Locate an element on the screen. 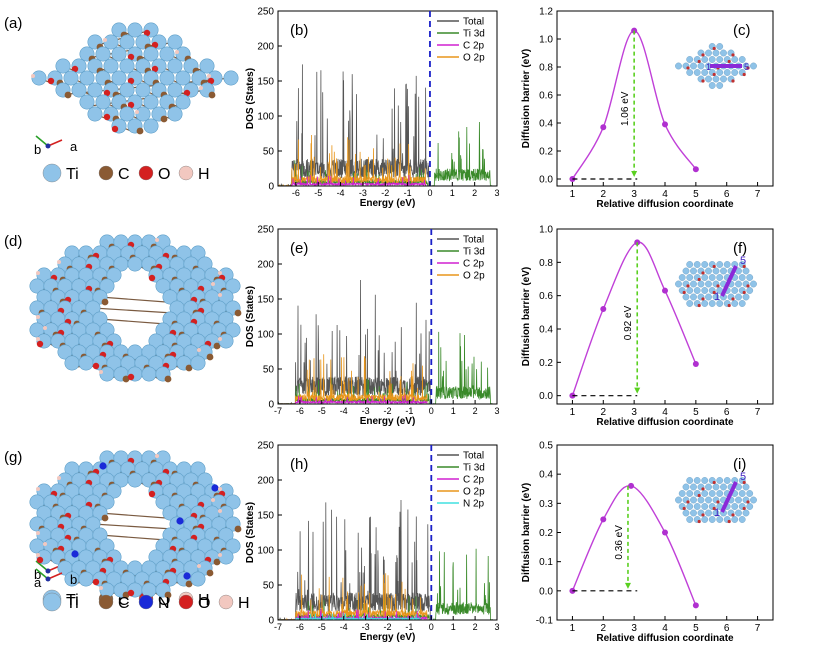 The width and height of the screenshot is (824, 650). x-tick-label: 4 is located at coordinates (665, 194).